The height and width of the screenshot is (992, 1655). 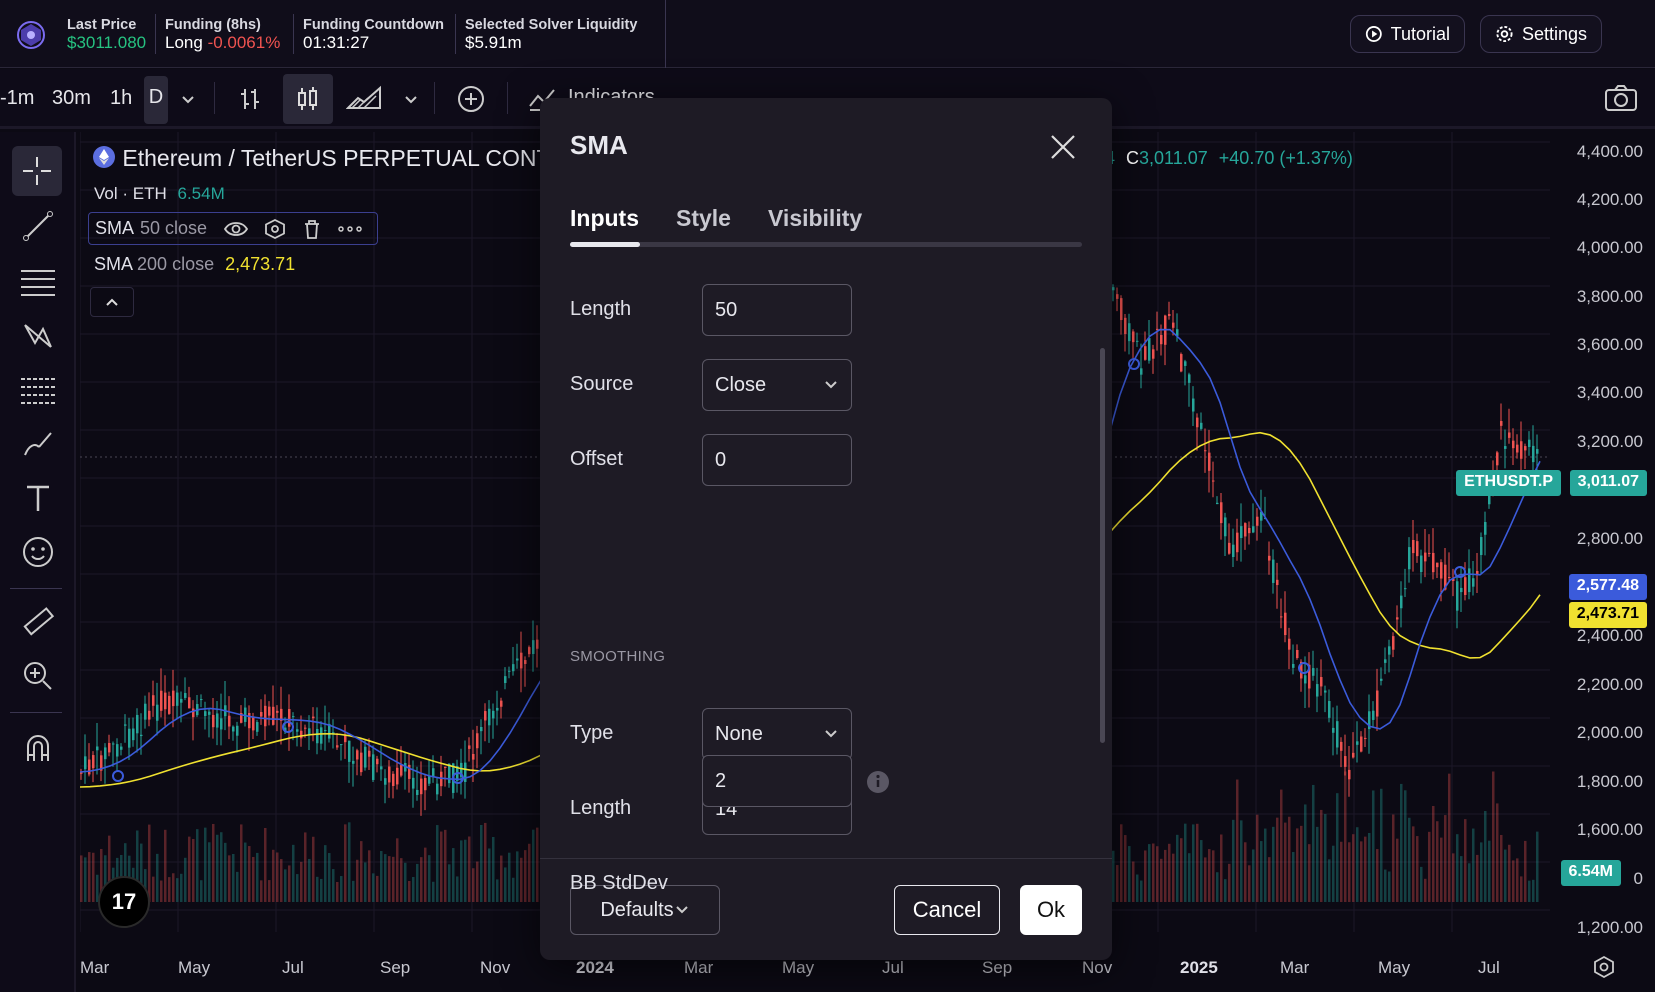 What do you see at coordinates (471, 99) in the screenshot?
I see `add-compare-icon` at bounding box center [471, 99].